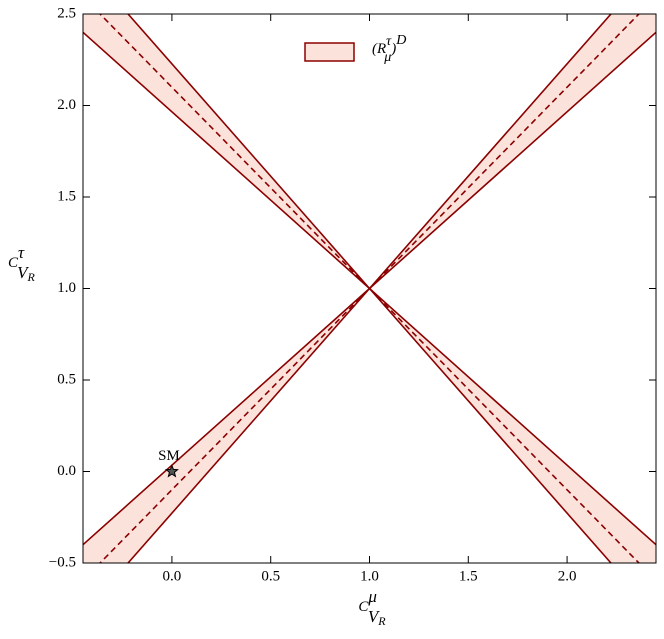 The image size is (664, 639). Describe the element at coordinates (387, 57) in the screenshot. I see `legend-sub: μ` at that location.